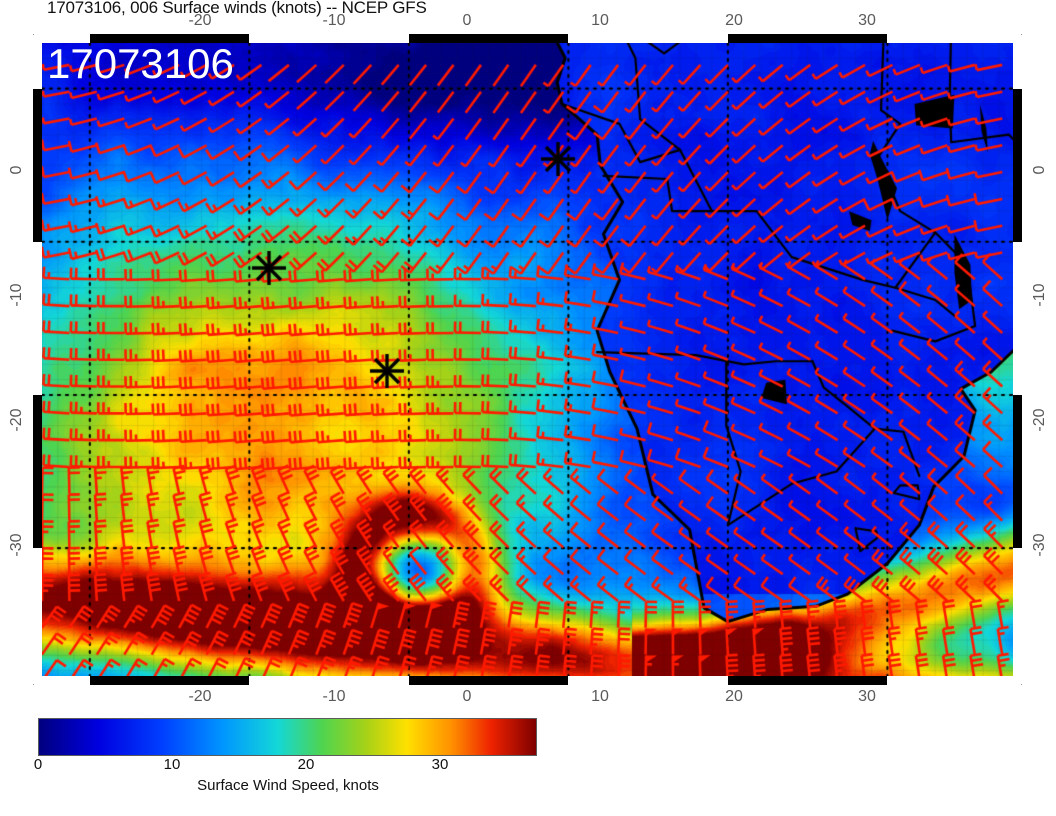  What do you see at coordinates (1039, 545) in the screenshot?
I see `axis-tick-right--30: -30` at bounding box center [1039, 545].